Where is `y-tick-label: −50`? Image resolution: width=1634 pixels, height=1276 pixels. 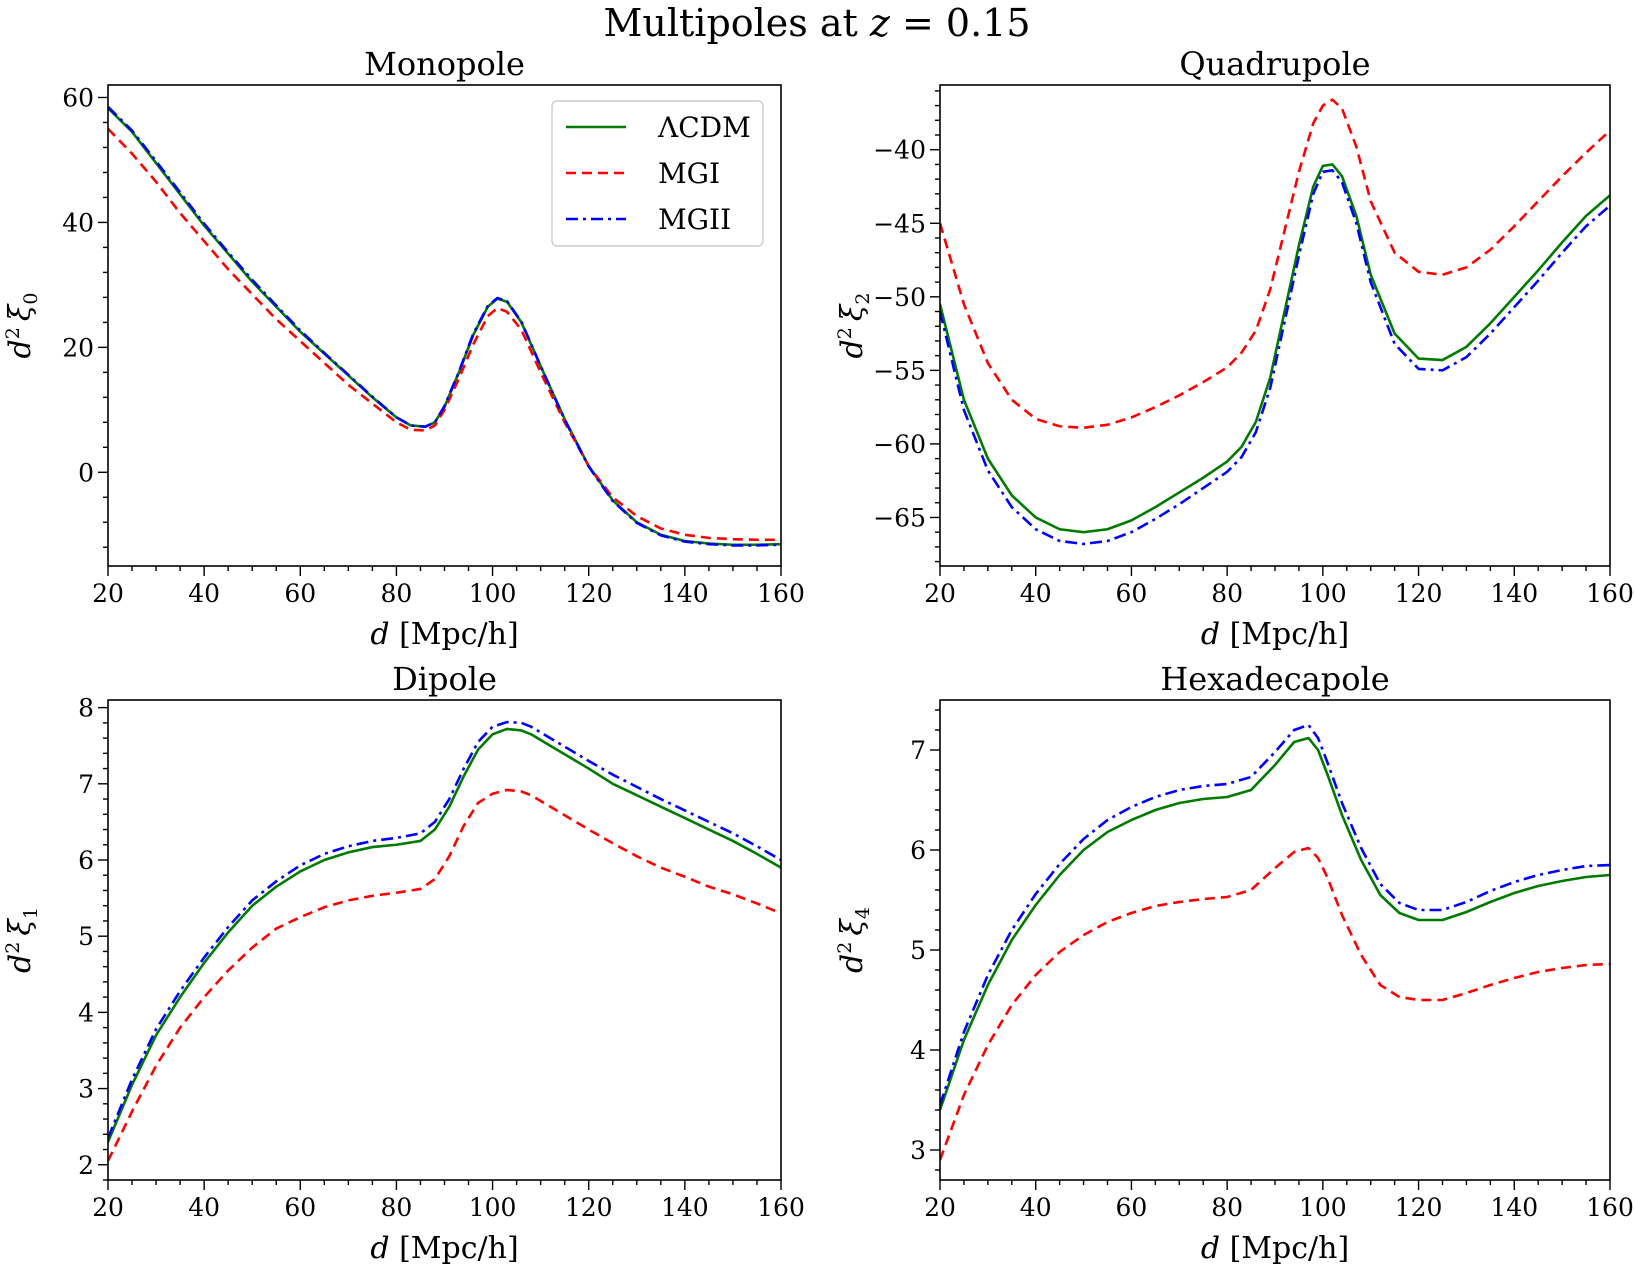 y-tick-label: −50 is located at coordinates (899, 297).